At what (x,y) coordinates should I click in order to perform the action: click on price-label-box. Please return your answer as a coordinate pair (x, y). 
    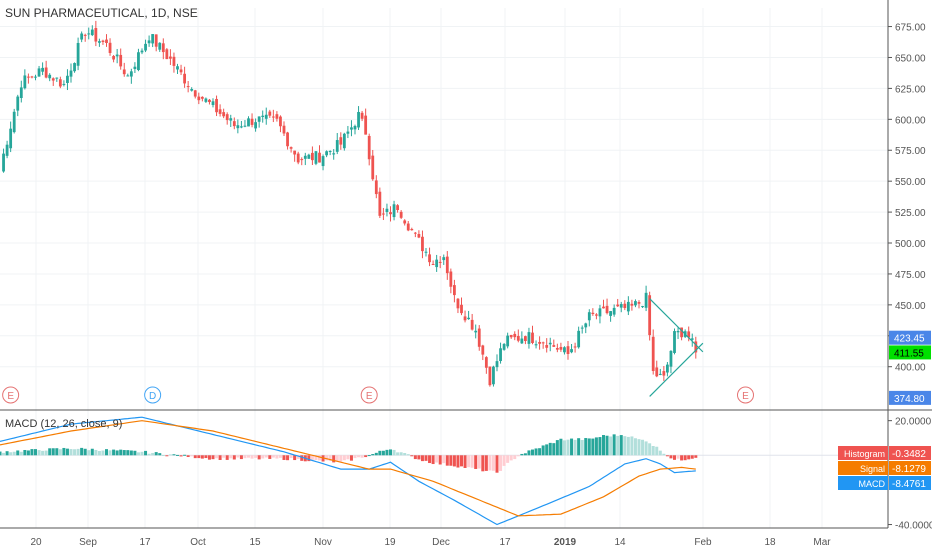
    Looking at the image, I should click on (910, 337).